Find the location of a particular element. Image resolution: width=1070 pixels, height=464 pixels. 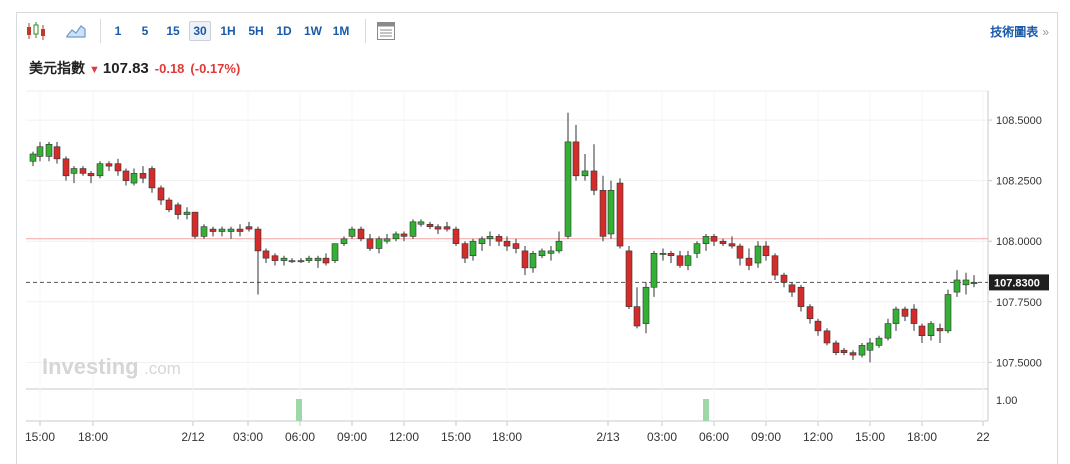

y-tick-label: 108.2500 is located at coordinates (1019, 182).